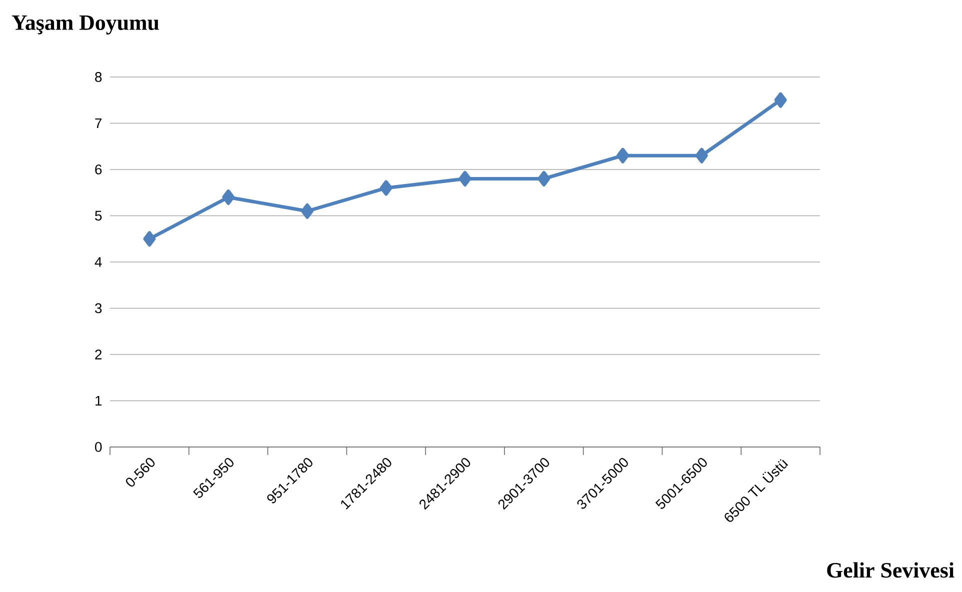 This screenshot has width=962, height=592. I want to click on y-tick-label: 7, so click(98, 123).